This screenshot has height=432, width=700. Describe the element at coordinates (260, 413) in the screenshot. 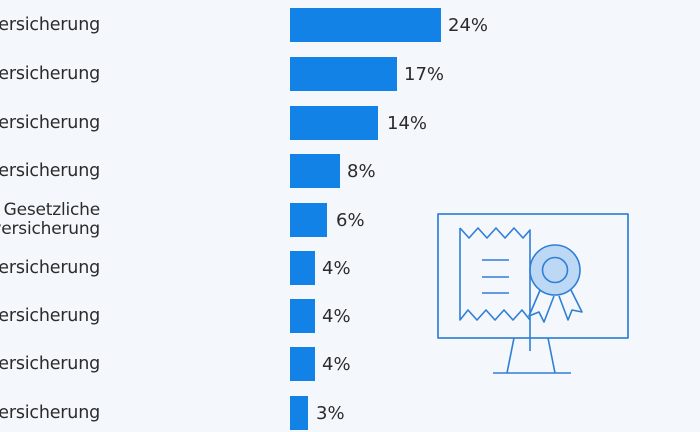

I see `chart-row-private-kranken: Private Krankenversicherung 3%` at that location.